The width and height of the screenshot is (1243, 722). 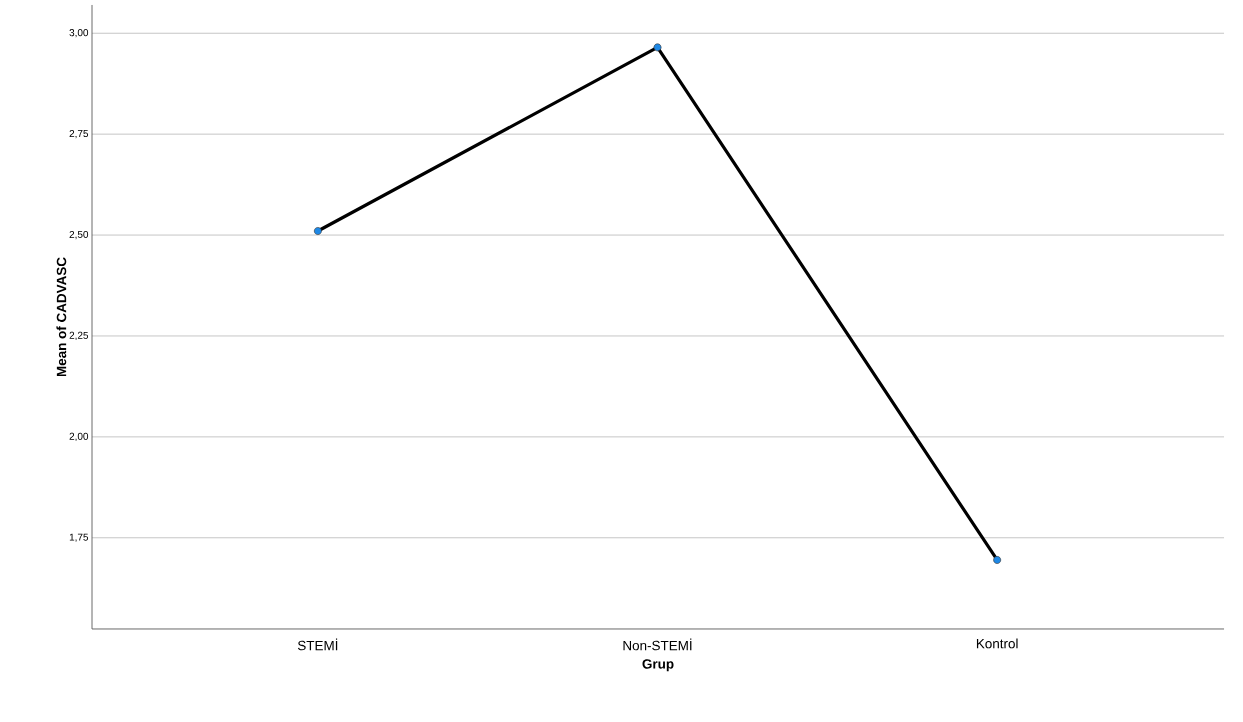 I want to click on x-tick-label: STEMİ, so click(x=317, y=644).